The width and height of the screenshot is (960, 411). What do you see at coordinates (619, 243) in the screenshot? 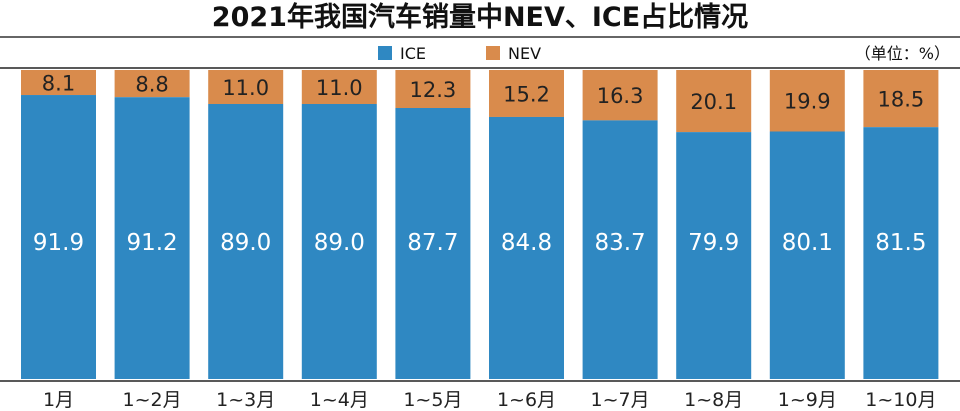
I see `data-label-ice: 83.7` at bounding box center [619, 243].